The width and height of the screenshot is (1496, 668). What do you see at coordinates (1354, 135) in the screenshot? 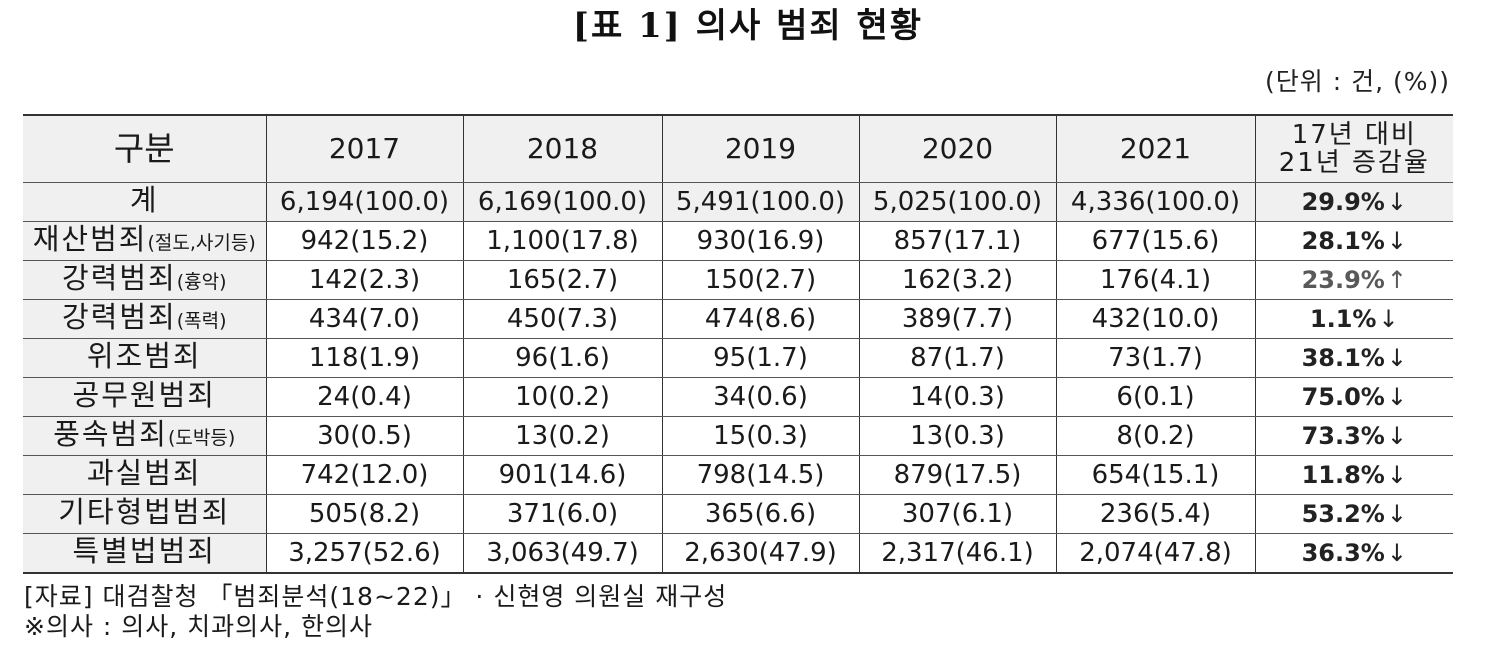
I see `header-change-line1: 17년 대비` at bounding box center [1354, 135].